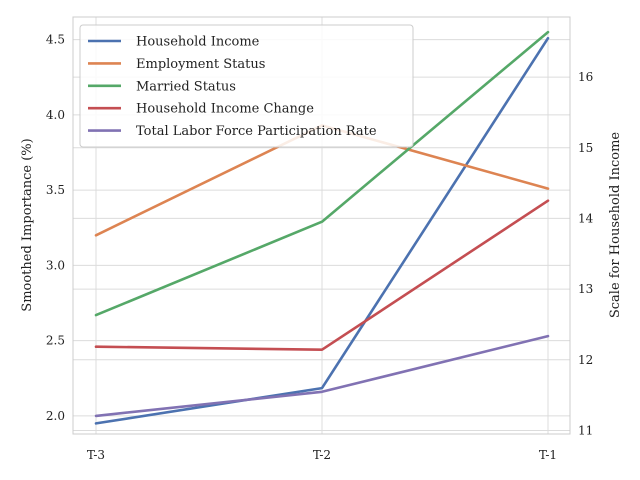  I want to click on legend-label: Total Labor Force Participation Rate, so click(256, 131).